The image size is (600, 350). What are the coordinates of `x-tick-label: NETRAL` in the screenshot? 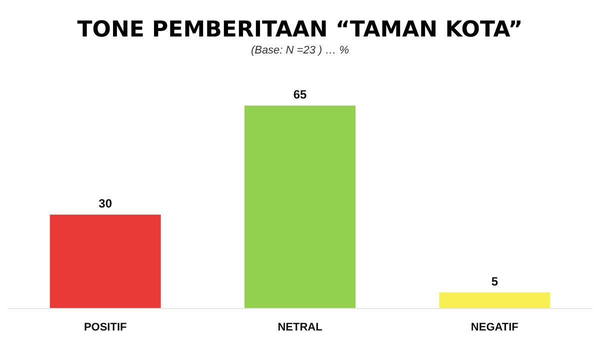 It's located at (300, 328).